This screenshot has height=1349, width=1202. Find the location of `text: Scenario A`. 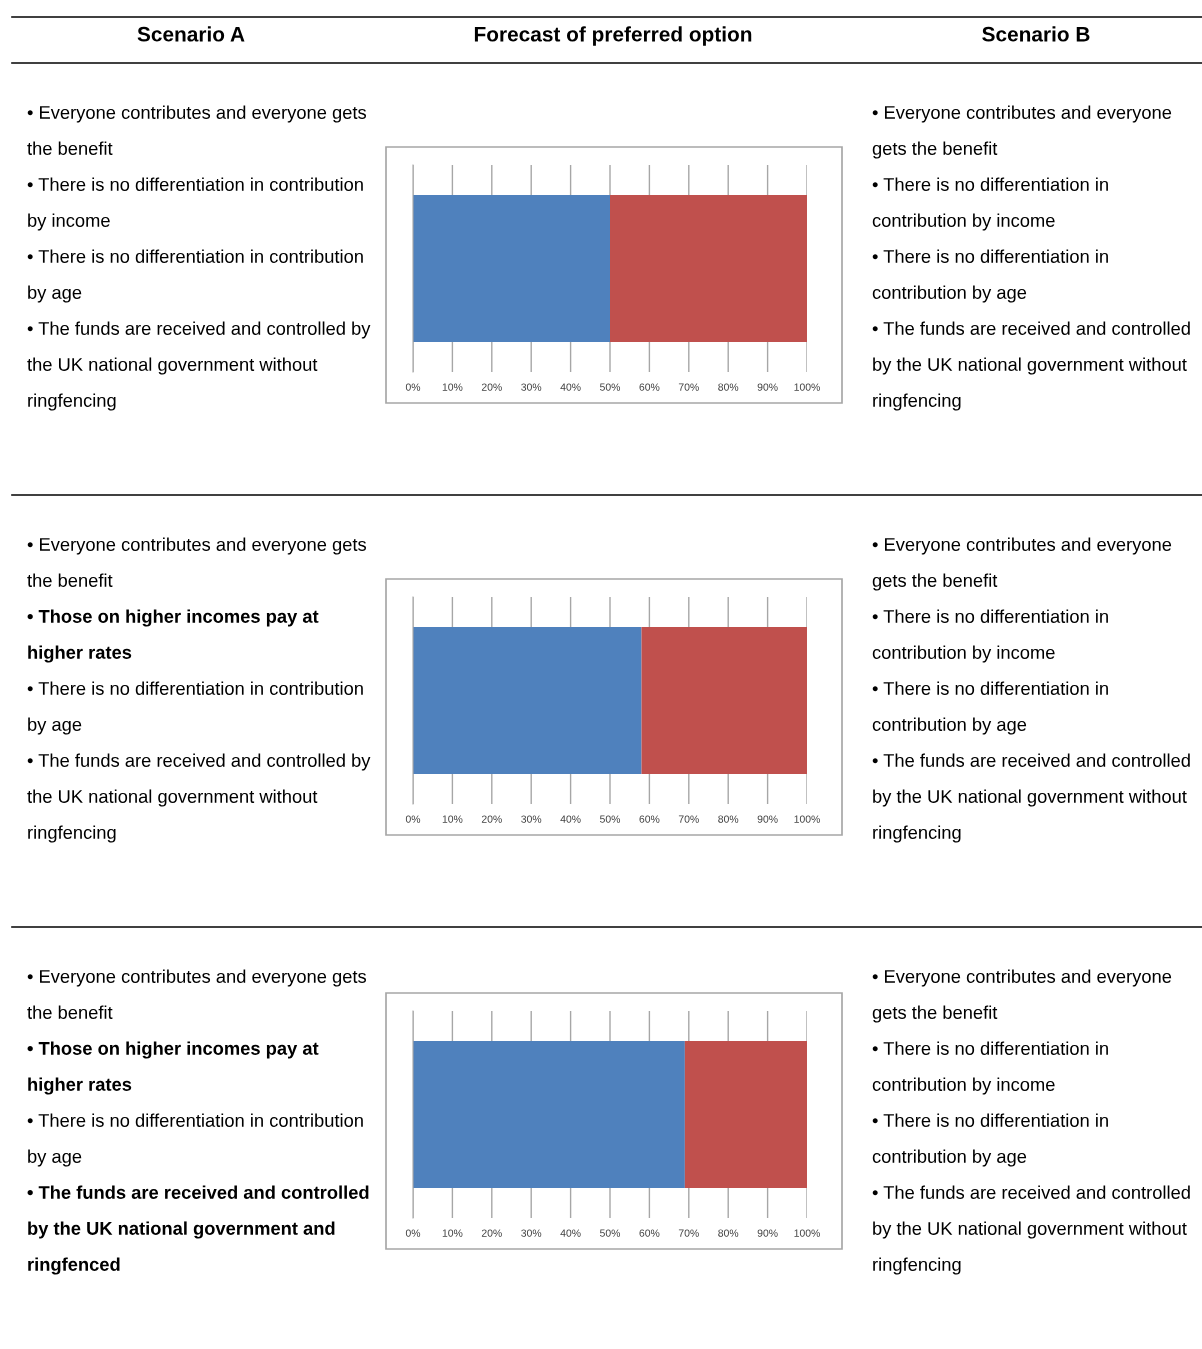

text: Scenario A is located at coordinates (191, 34).